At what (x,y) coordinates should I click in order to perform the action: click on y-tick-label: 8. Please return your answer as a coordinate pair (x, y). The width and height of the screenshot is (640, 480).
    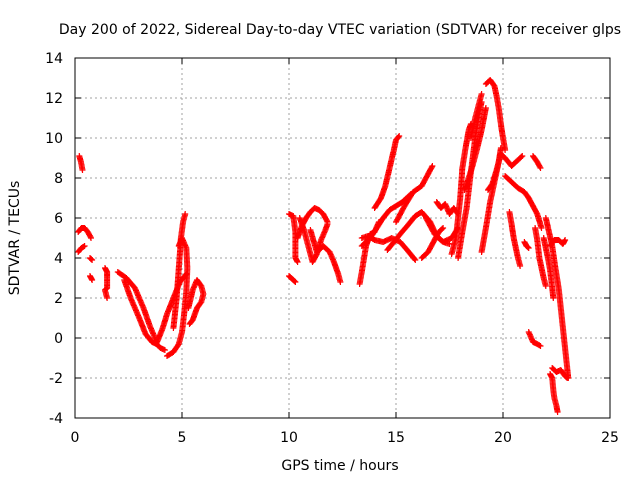
    Looking at the image, I should click on (58, 179).